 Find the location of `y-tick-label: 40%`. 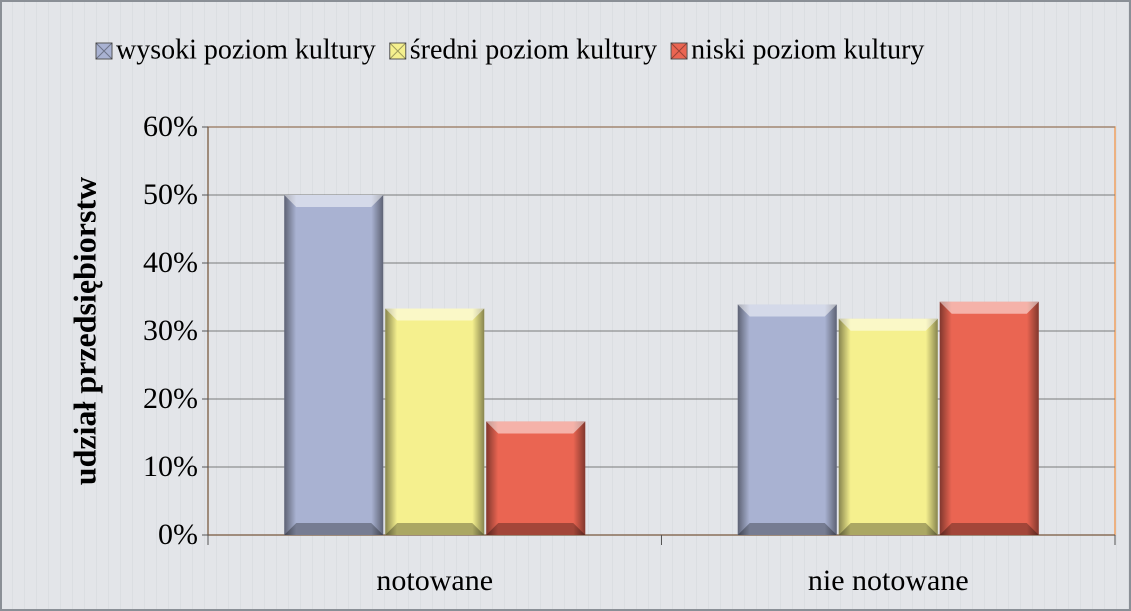

y-tick-label: 40% is located at coordinates (170, 262).